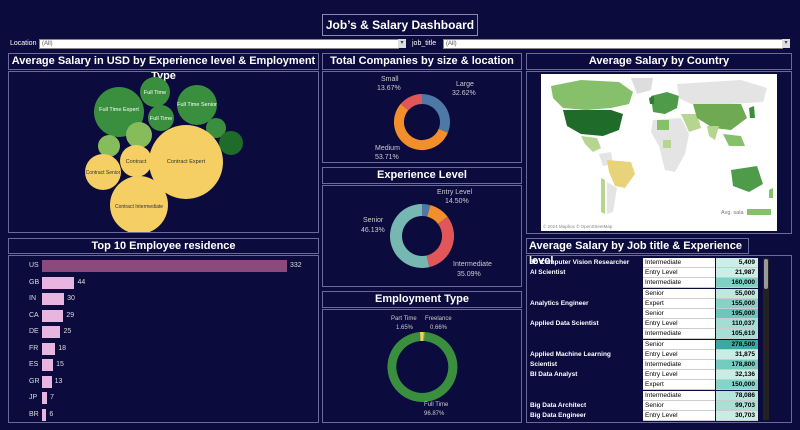  Describe the element at coordinates (659, 61) in the screenshot. I see `map-title: Average Salary by Country` at that location.